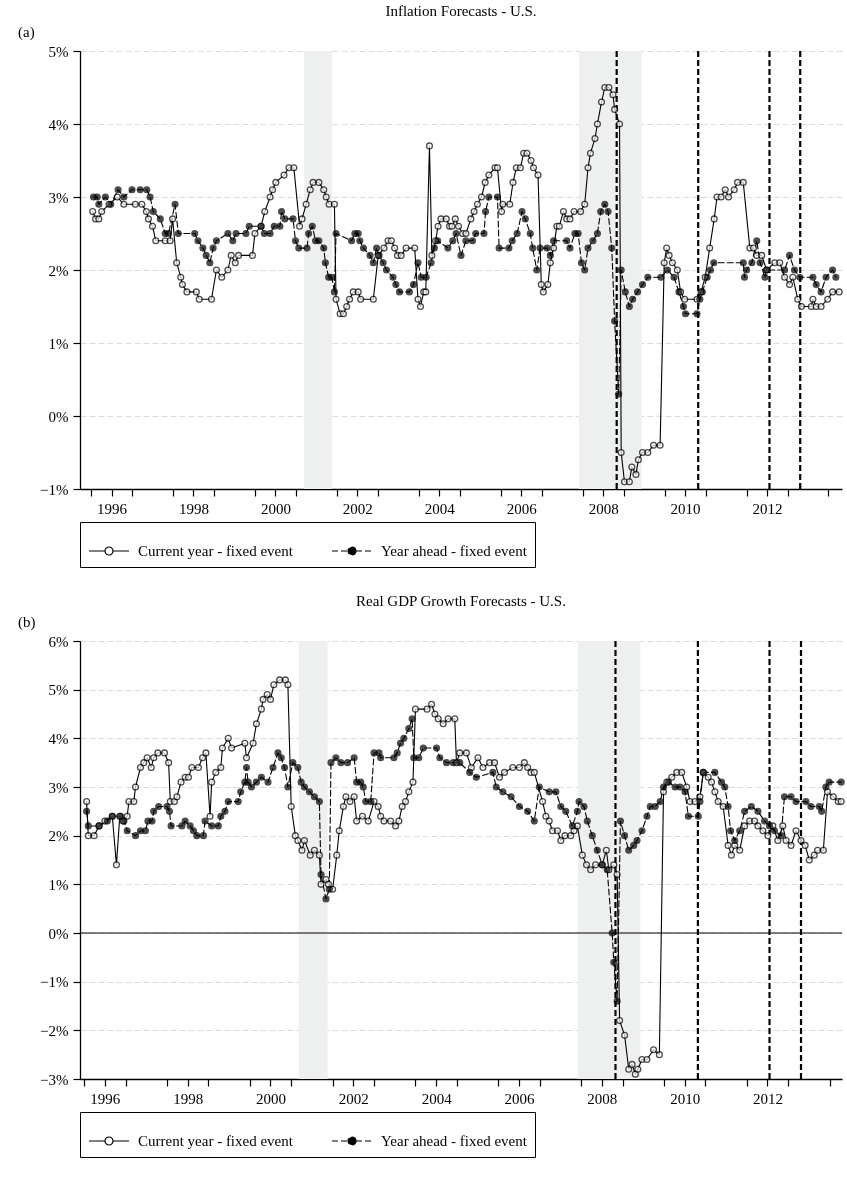  What do you see at coordinates (58, 641) in the screenshot?
I see `y-tick-label: 6%` at bounding box center [58, 641].